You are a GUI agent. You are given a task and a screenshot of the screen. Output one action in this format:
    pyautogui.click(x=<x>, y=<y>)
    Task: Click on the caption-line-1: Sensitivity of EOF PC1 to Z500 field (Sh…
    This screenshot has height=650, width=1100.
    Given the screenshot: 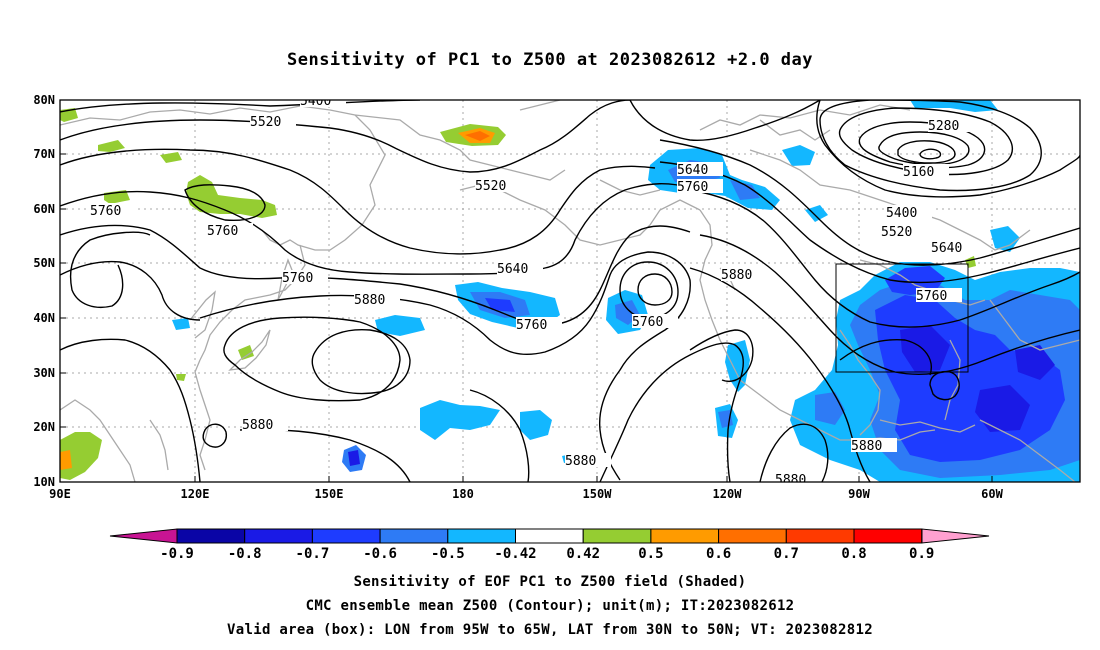 What is the action you would take?
    pyautogui.click(x=550, y=582)
    